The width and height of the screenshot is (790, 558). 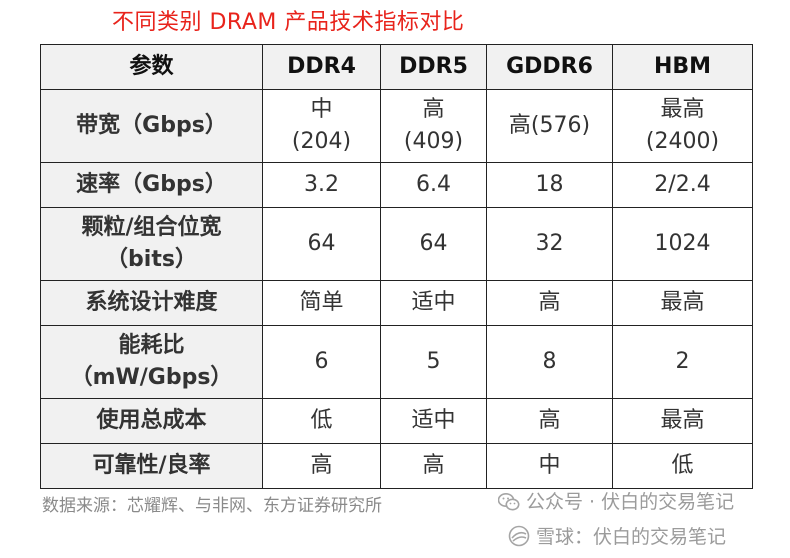 What do you see at coordinates (631, 537) in the screenshot?
I see `xueqiu-watermark-text: 雪球：伏白的交易笔记` at bounding box center [631, 537].